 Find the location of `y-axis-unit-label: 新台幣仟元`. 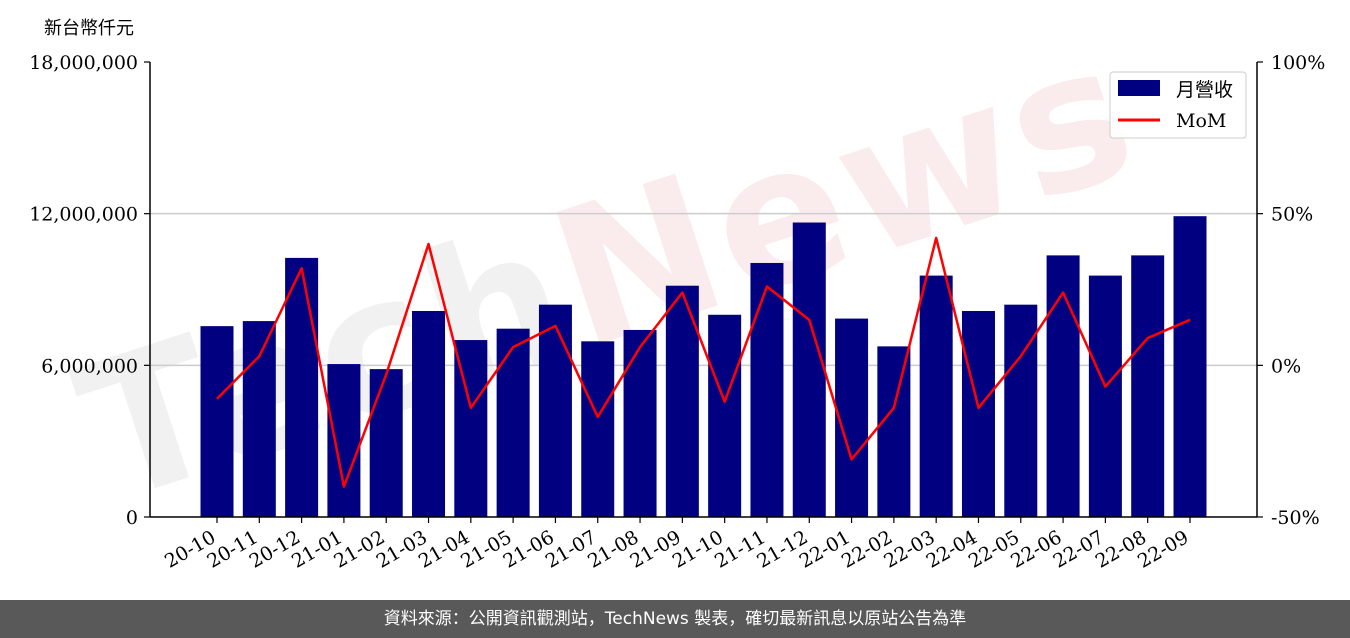

y-axis-unit-label: 新台幣仟元 is located at coordinates (89, 28).